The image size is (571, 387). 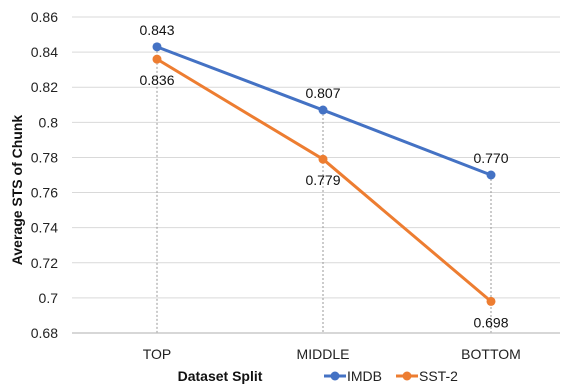 I want to click on data-label: 0.770, so click(x=490, y=158).